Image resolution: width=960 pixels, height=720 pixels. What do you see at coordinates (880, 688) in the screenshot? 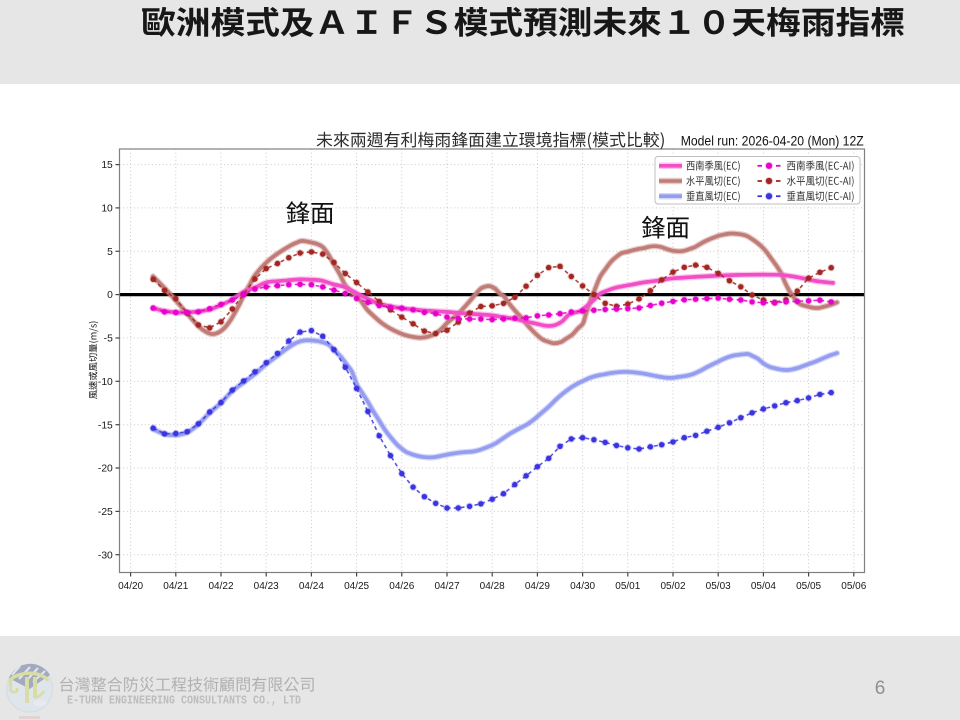
I see `svg-text: 6` at bounding box center [880, 688].